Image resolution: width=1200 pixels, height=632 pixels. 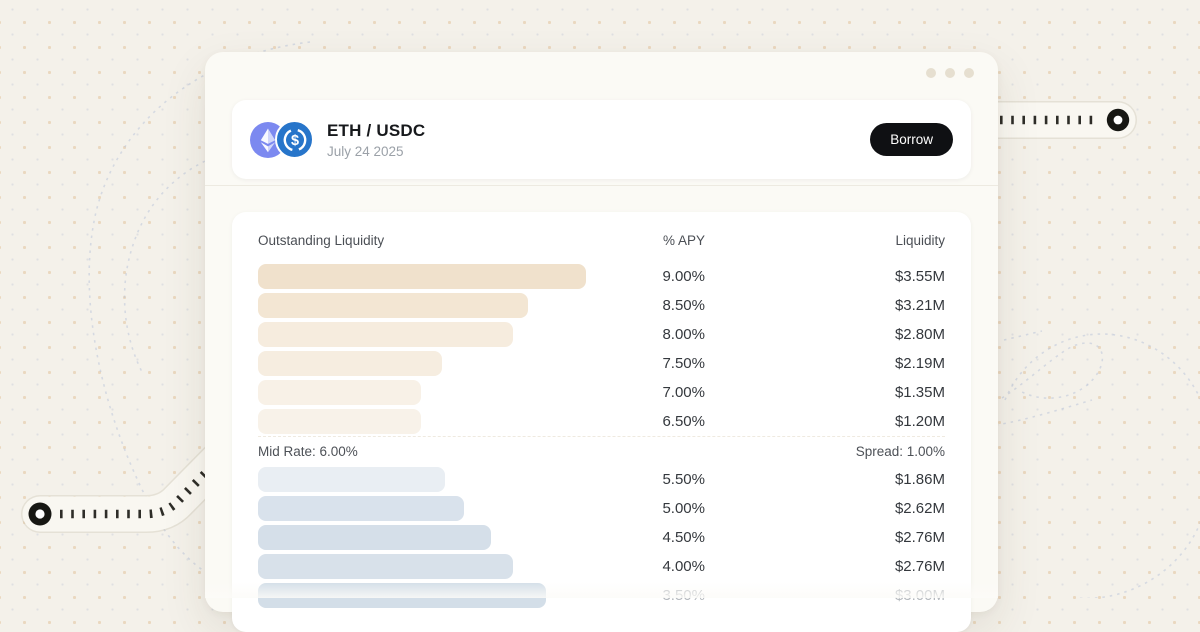 I want to click on window-header-zone: $ ETH / USDC July 24 2025 Borrow, so click(x=601, y=119).